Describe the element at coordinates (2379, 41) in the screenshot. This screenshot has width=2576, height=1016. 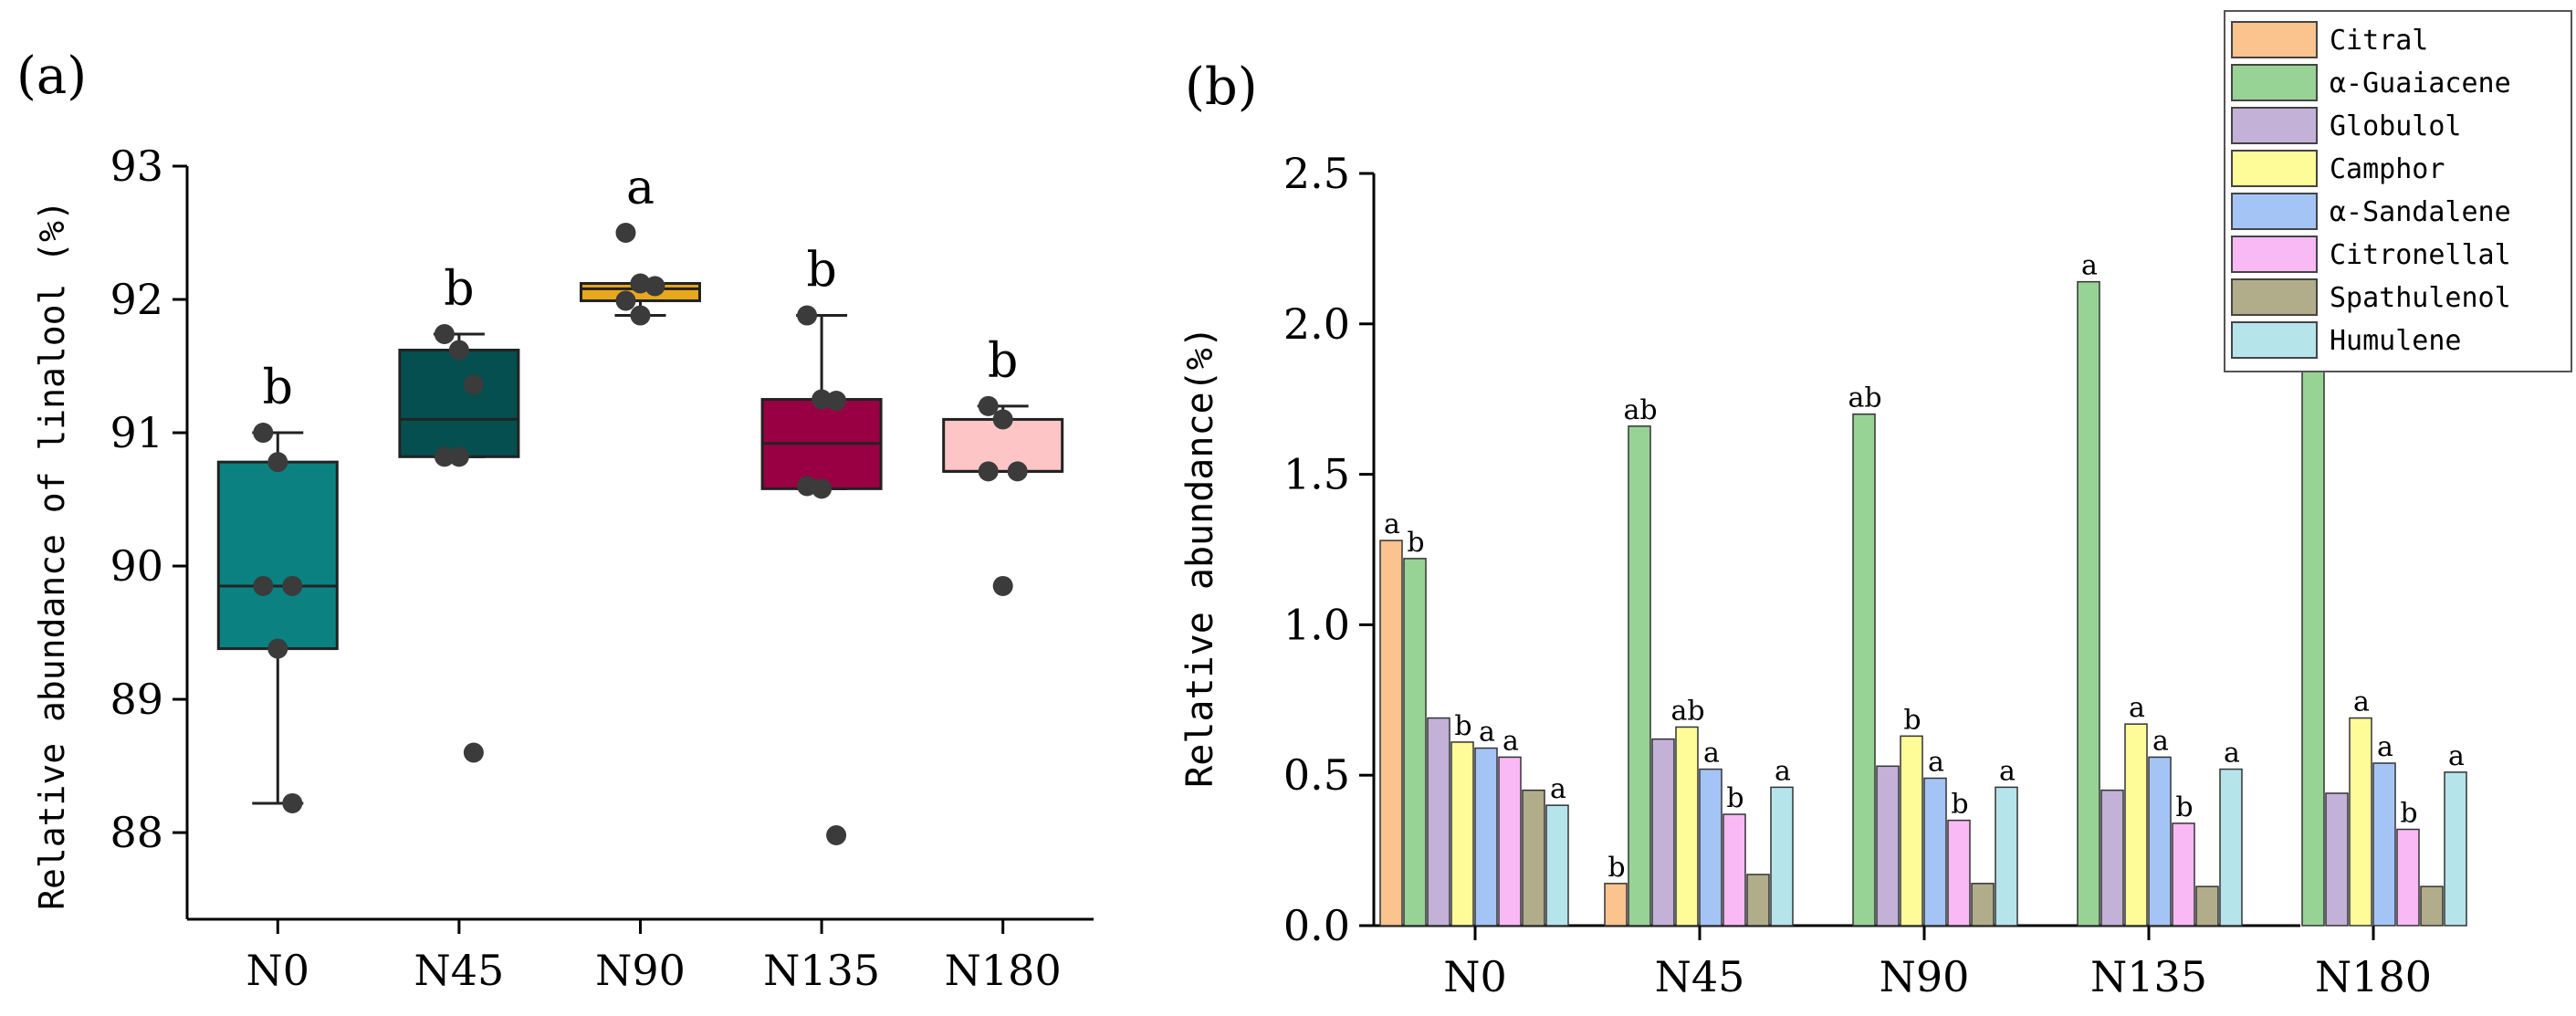
I see `legend-label: Citral` at that location.